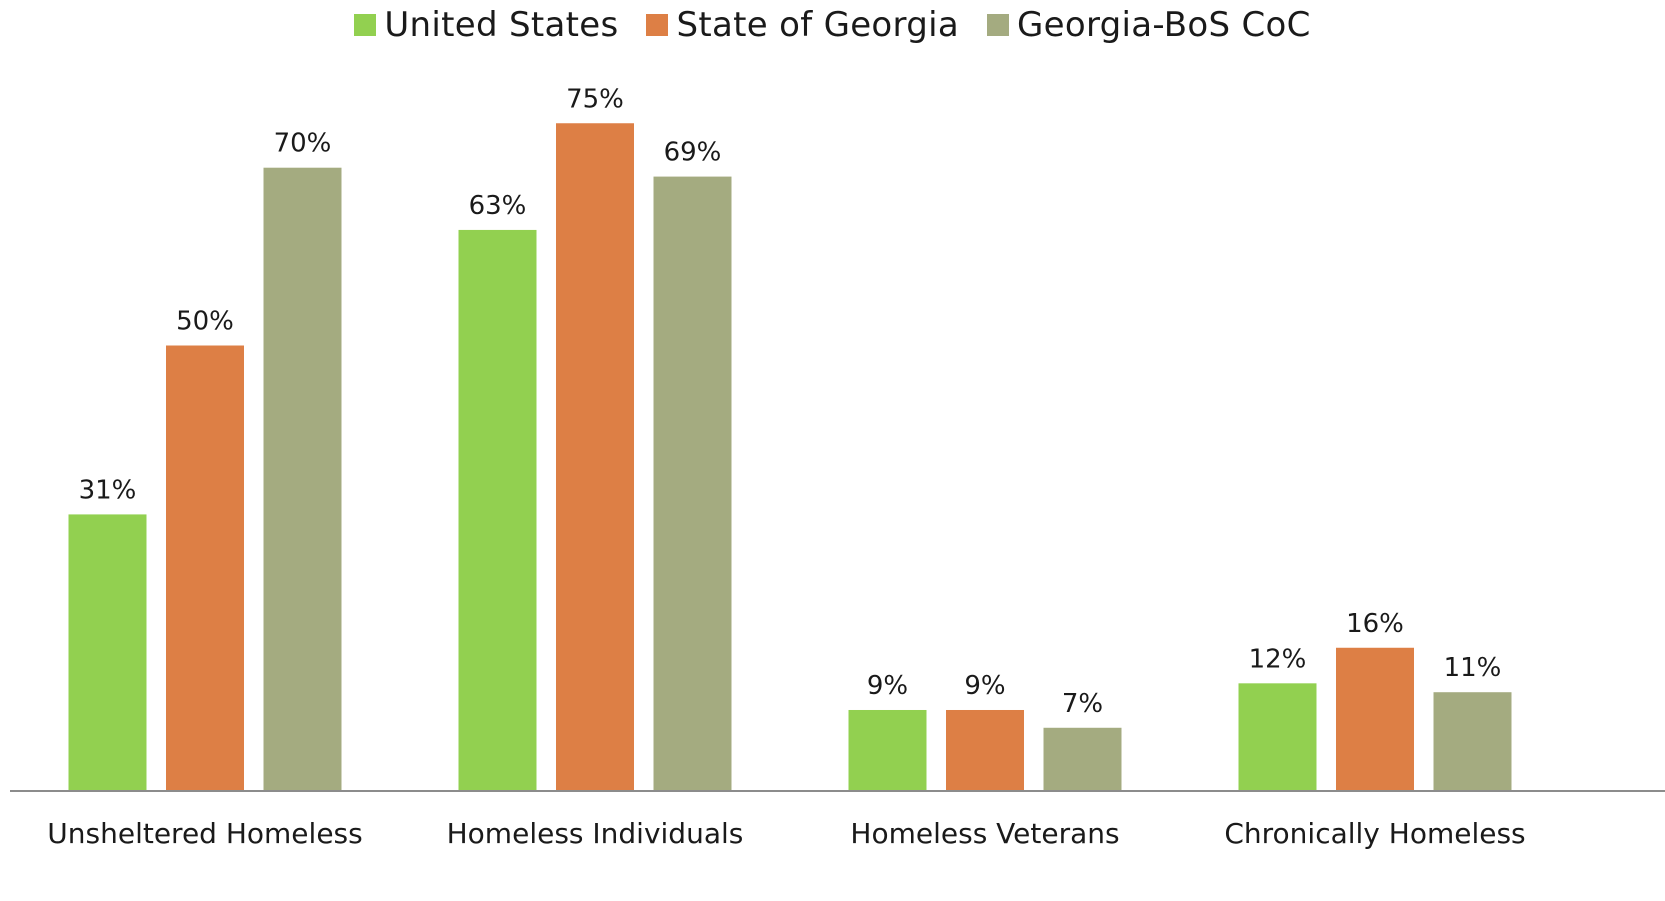 Image resolution: width=1665 pixels, height=901 pixels. I want to click on legend-label-state-of-georgia: State of Georgia, so click(817, 25).